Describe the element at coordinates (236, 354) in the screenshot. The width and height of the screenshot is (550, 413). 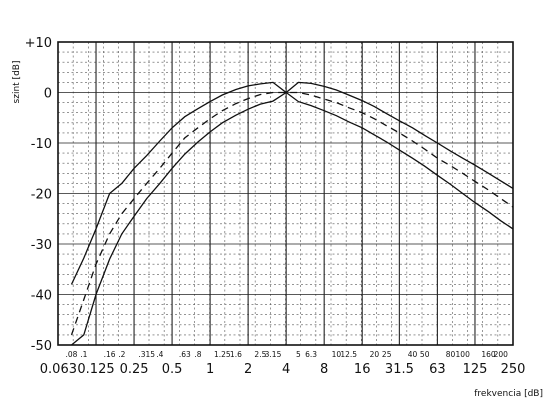
I see `x-tick-label-small: 1.6` at that location.